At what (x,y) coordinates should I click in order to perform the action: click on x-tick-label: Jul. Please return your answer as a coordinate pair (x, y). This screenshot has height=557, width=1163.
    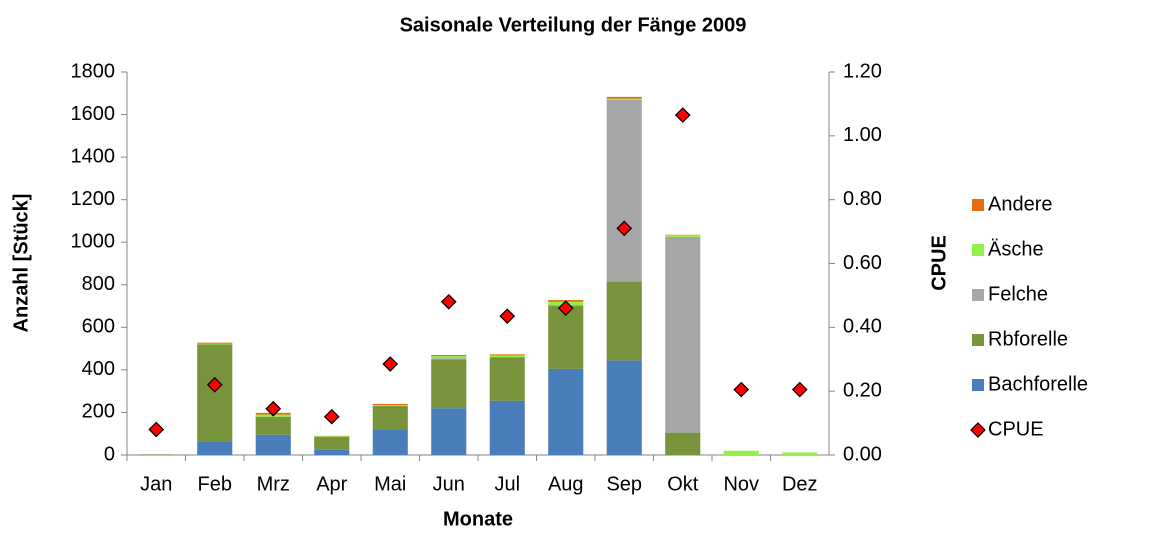
    Looking at the image, I should click on (507, 484).